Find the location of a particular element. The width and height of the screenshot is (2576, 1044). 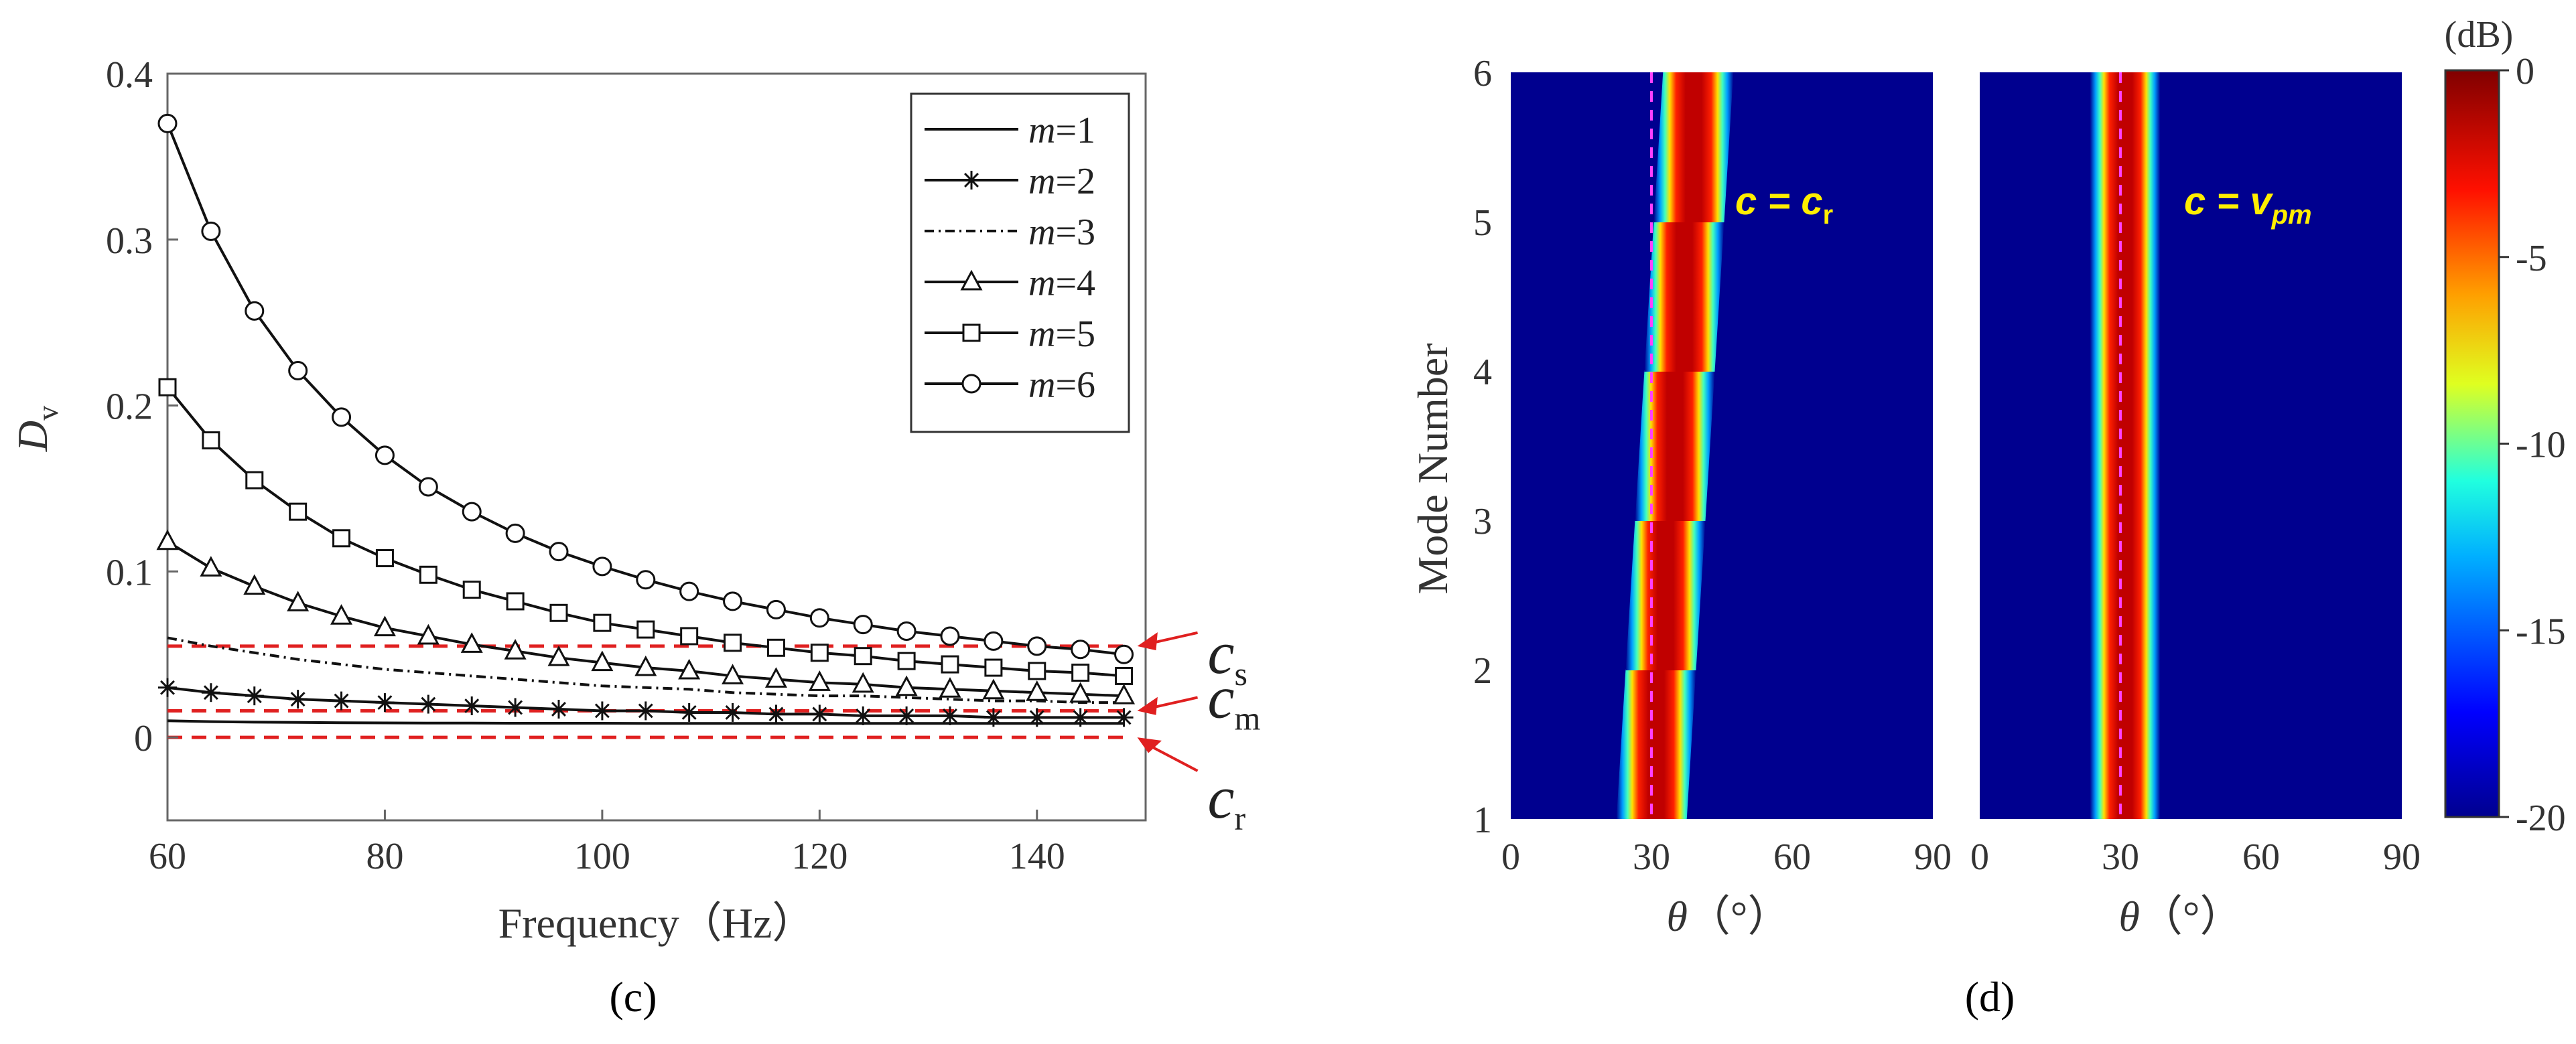

y-tick-labels: 0 0.1 0.2 0.3 0.4 is located at coordinates (142, 407).